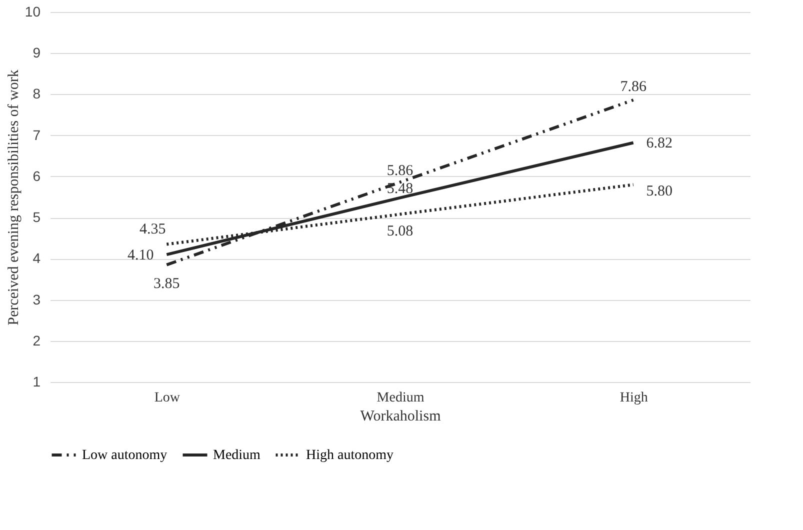 The height and width of the screenshot is (530, 803). Describe the element at coordinates (167, 284) in the screenshot. I see `data-label: 3.85` at that location.